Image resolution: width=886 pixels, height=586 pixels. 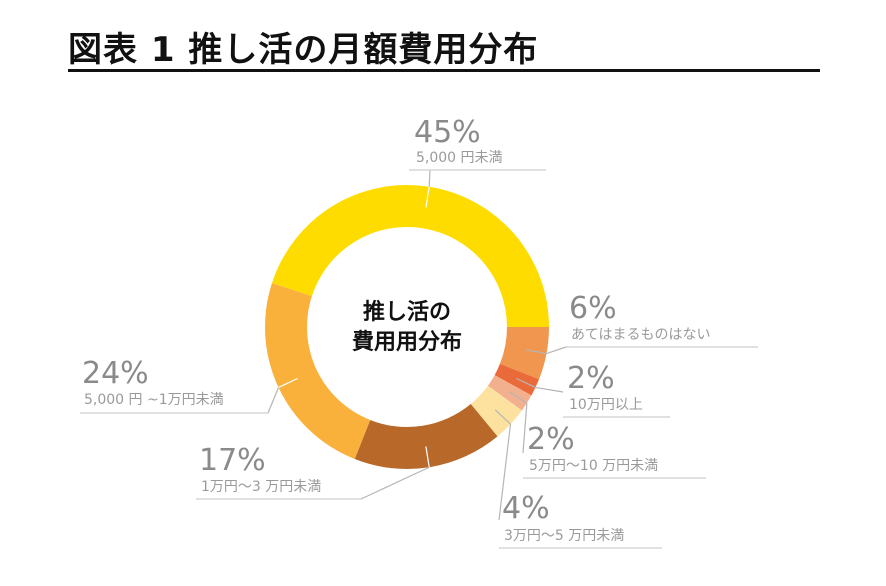 I want to click on slice-category-label: 5万円～10 万円未満, so click(x=593, y=466).